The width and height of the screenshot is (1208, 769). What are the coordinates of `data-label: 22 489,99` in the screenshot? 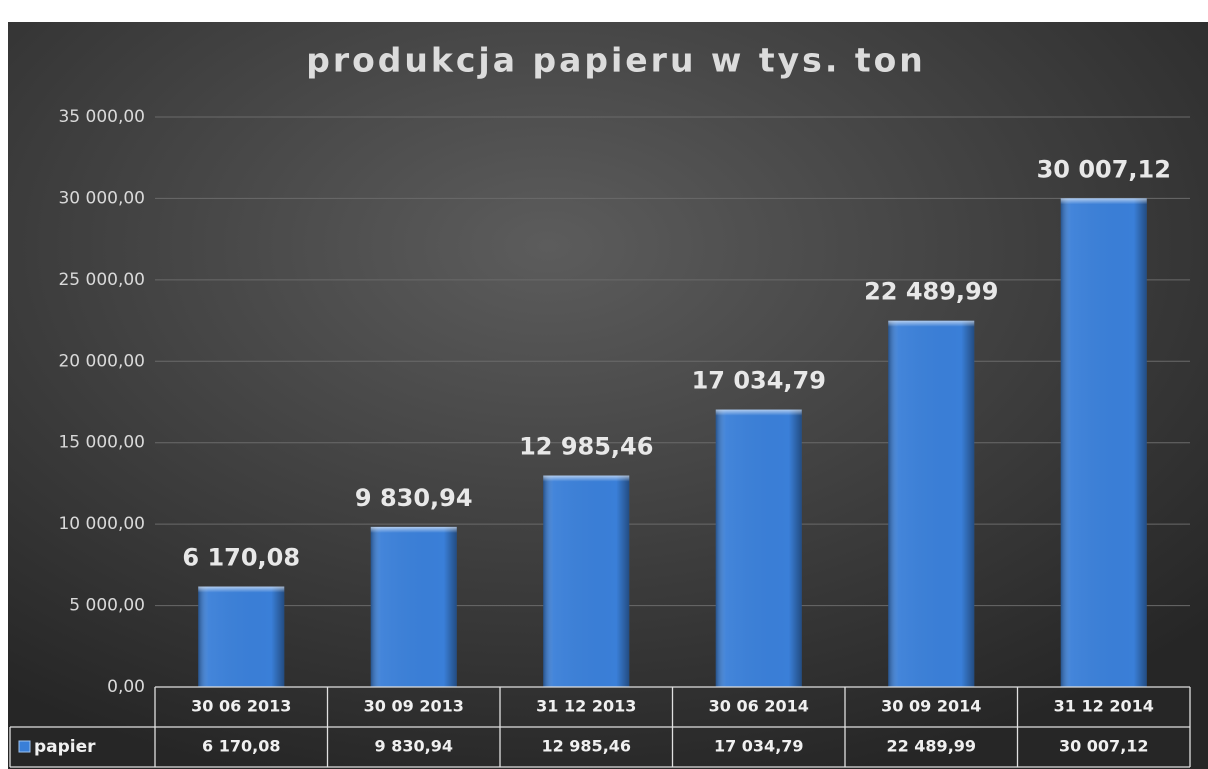 It's located at (931, 292).